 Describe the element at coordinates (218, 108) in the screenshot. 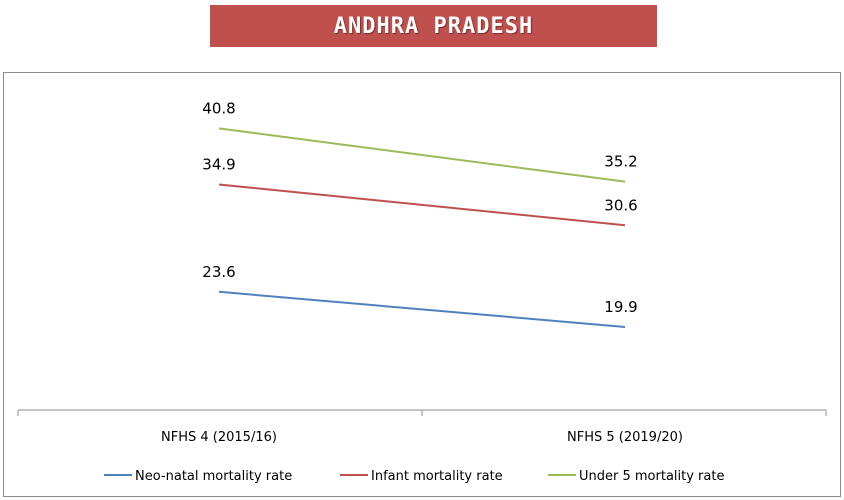

I see `data-label: 40.8` at that location.